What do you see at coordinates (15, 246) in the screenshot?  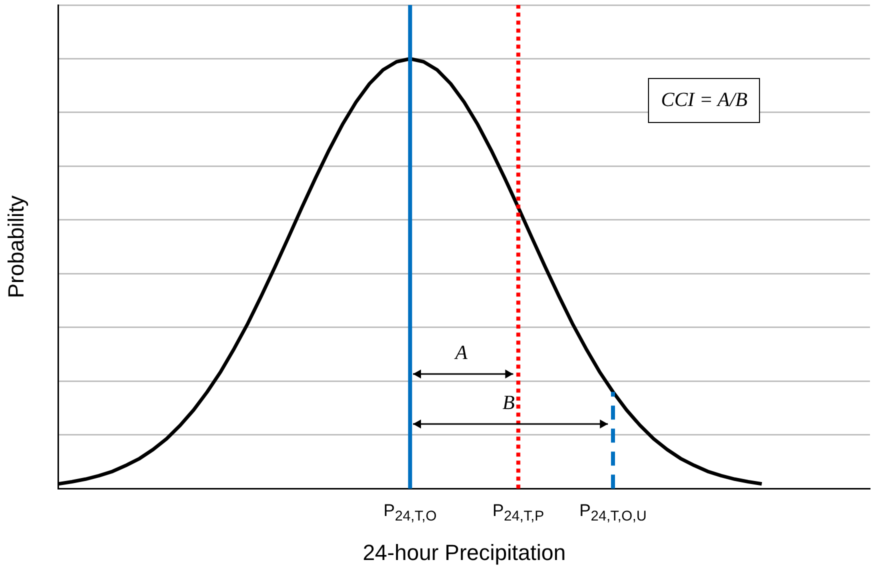 I see `y-axis-title: Probability` at bounding box center [15, 246].